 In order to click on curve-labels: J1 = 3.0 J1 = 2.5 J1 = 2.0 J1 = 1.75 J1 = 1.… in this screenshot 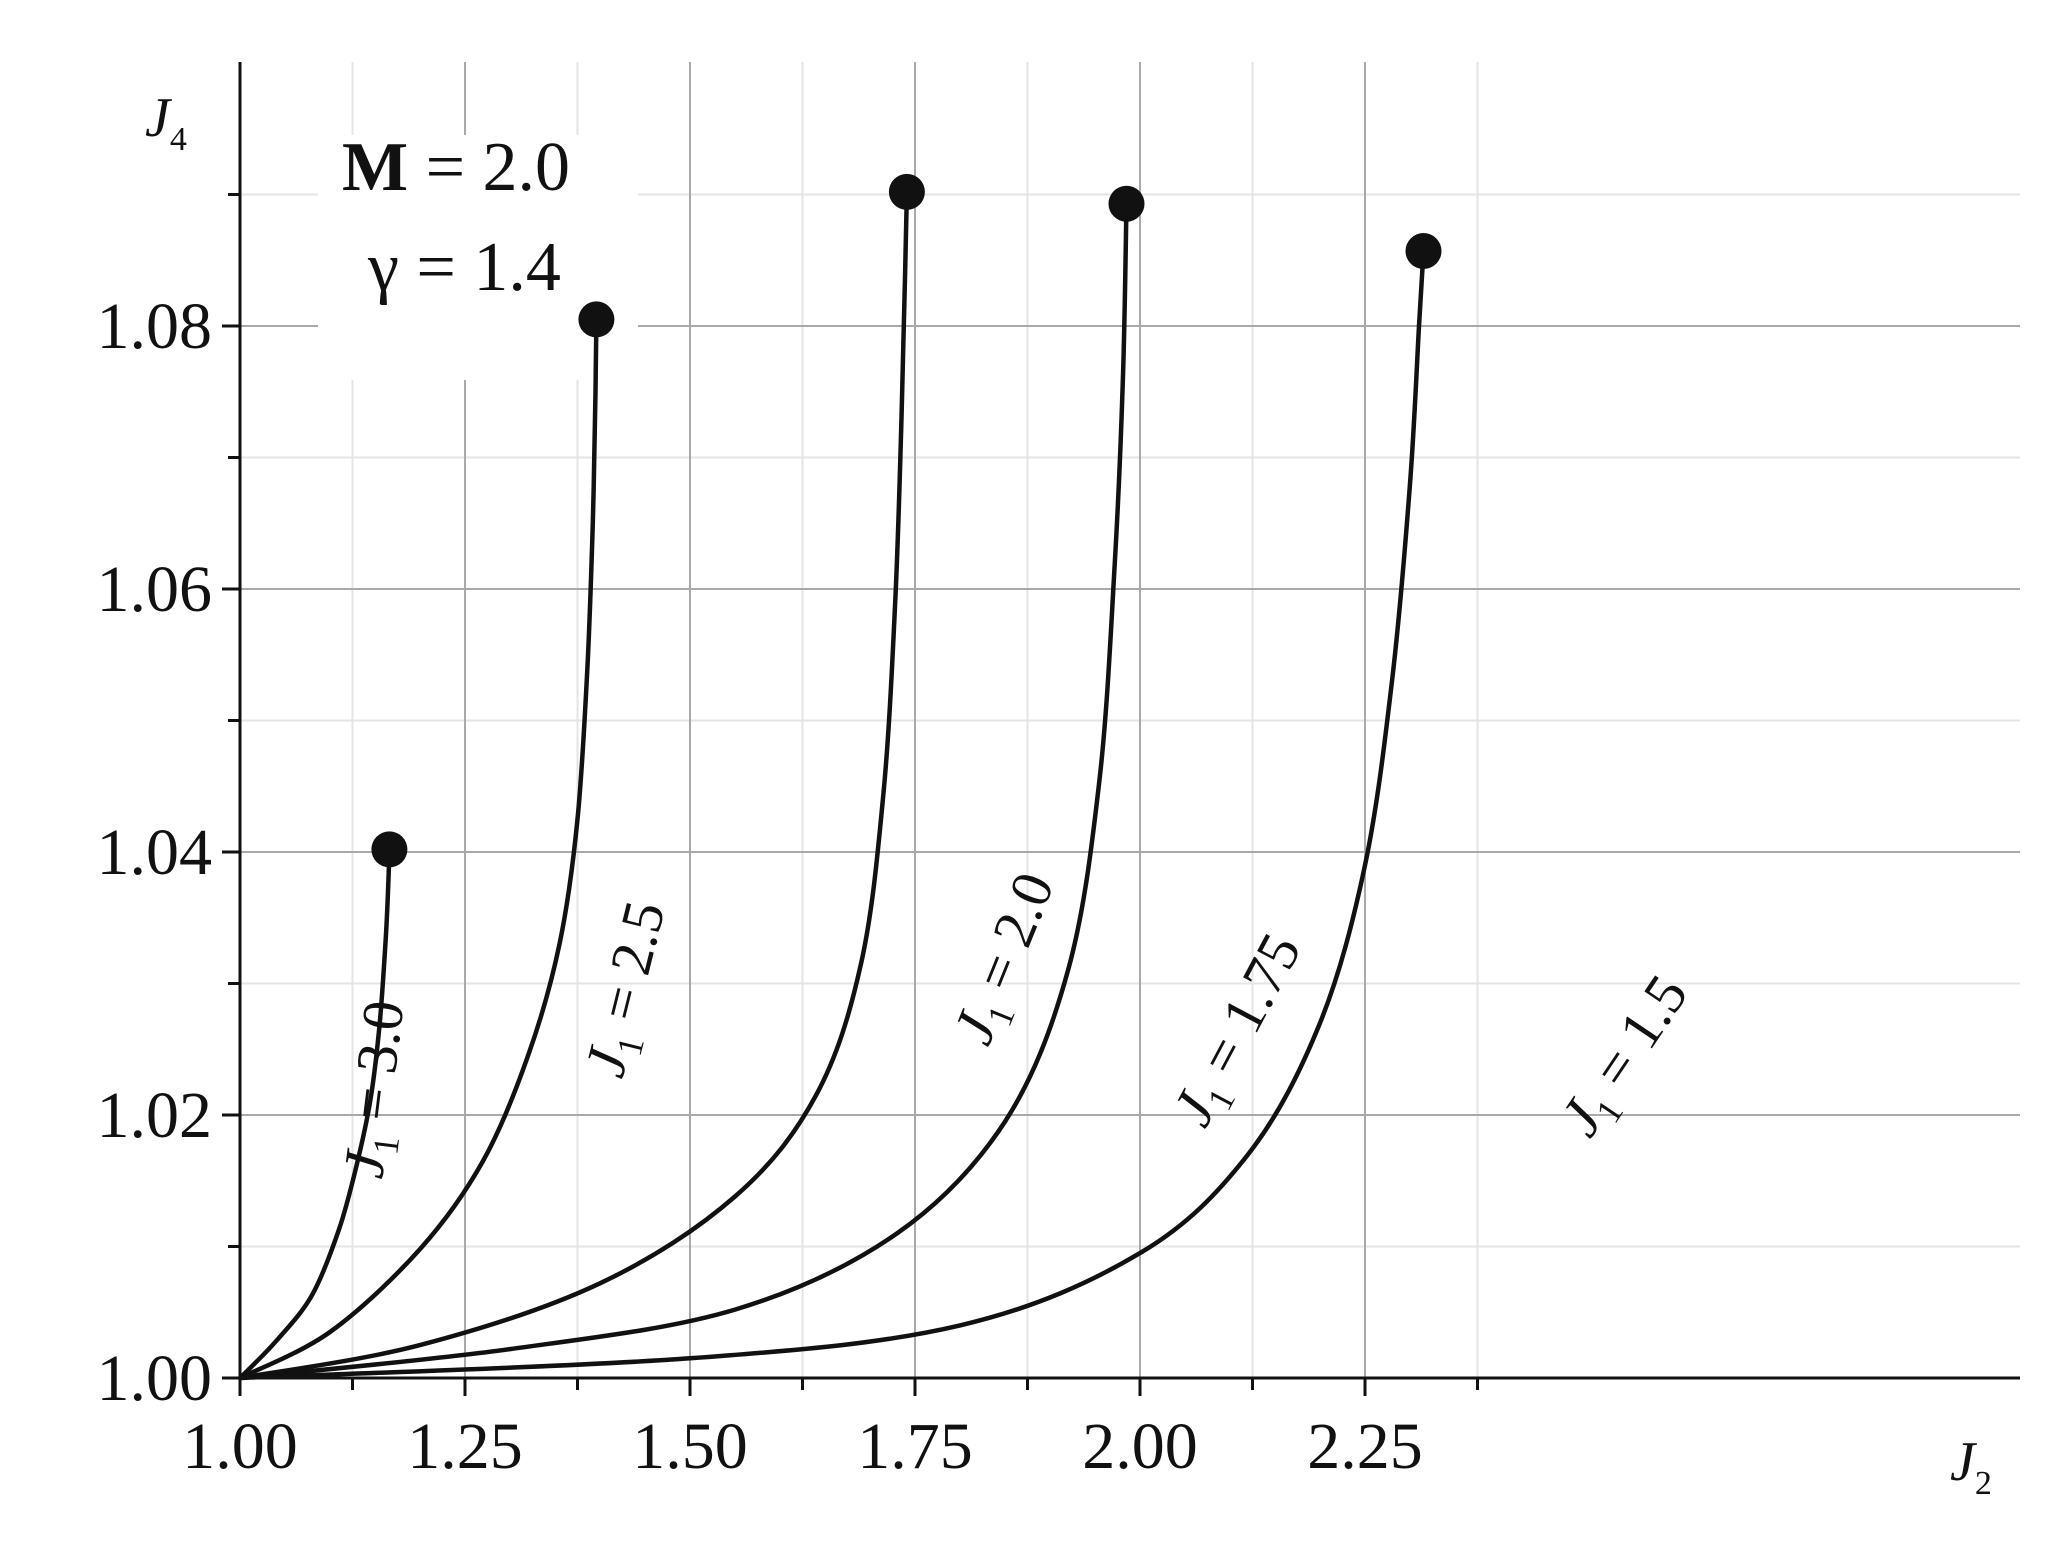, I will do `click(1018, 1023)`.